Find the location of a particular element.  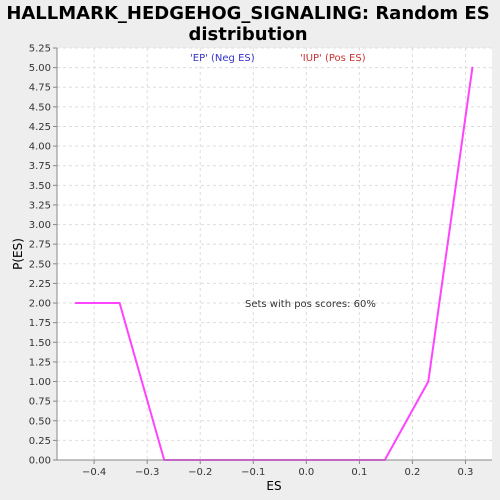

y-tick-label: 3.25 is located at coordinates (40, 205).